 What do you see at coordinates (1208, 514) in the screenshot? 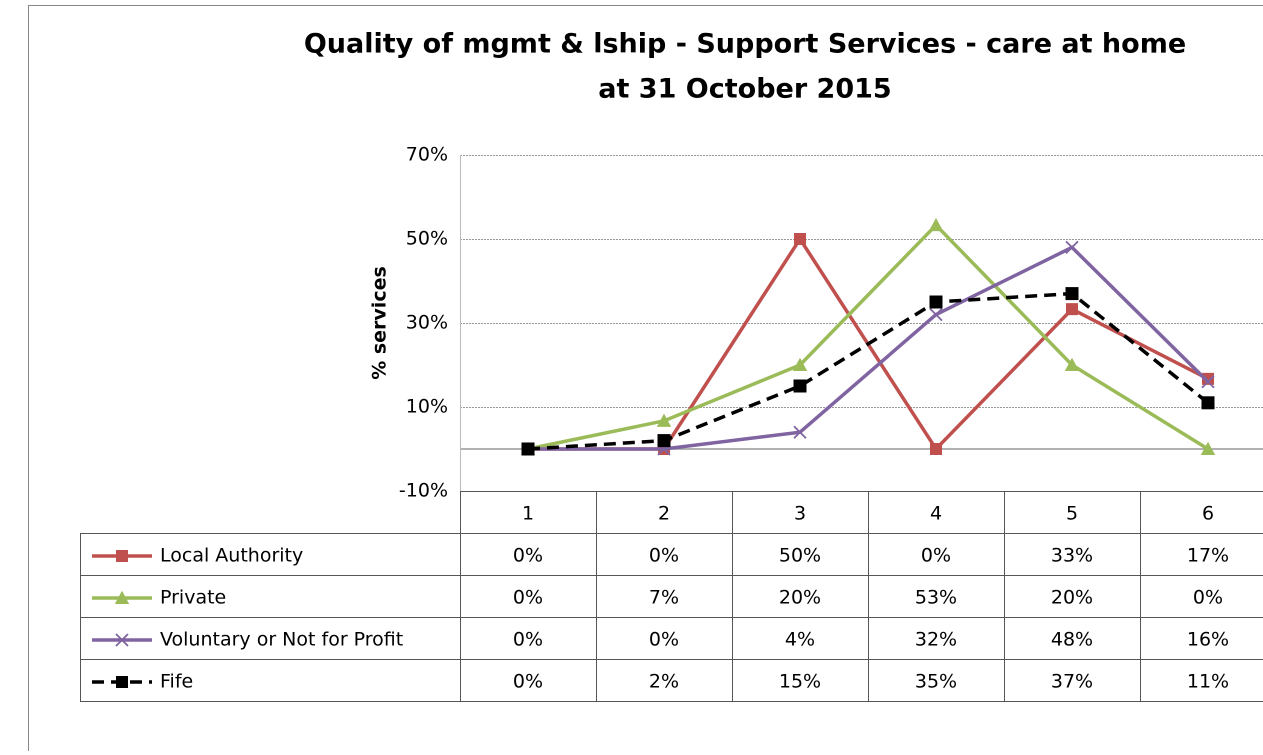
I see `x-tick-label: 6` at bounding box center [1208, 514].